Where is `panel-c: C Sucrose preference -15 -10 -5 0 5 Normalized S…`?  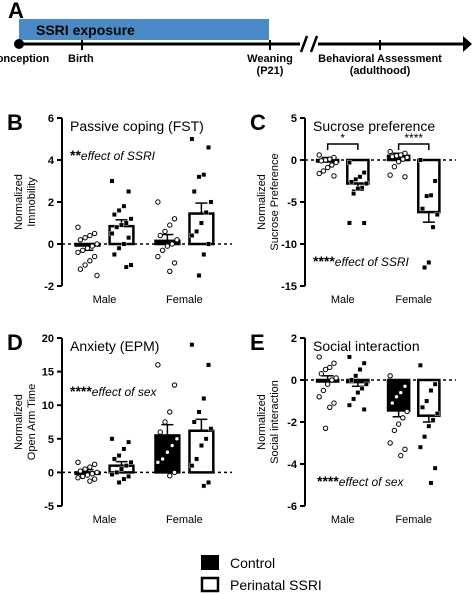 panel-c: C Sucrose preference -15 -10 -5 0 5 Normalized S… is located at coordinates (353, 208).